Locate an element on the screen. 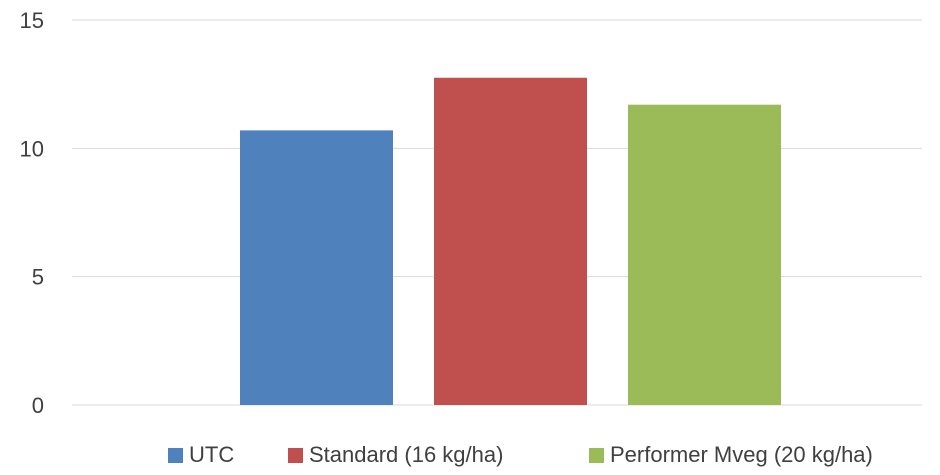  bar-utc is located at coordinates (316, 267).